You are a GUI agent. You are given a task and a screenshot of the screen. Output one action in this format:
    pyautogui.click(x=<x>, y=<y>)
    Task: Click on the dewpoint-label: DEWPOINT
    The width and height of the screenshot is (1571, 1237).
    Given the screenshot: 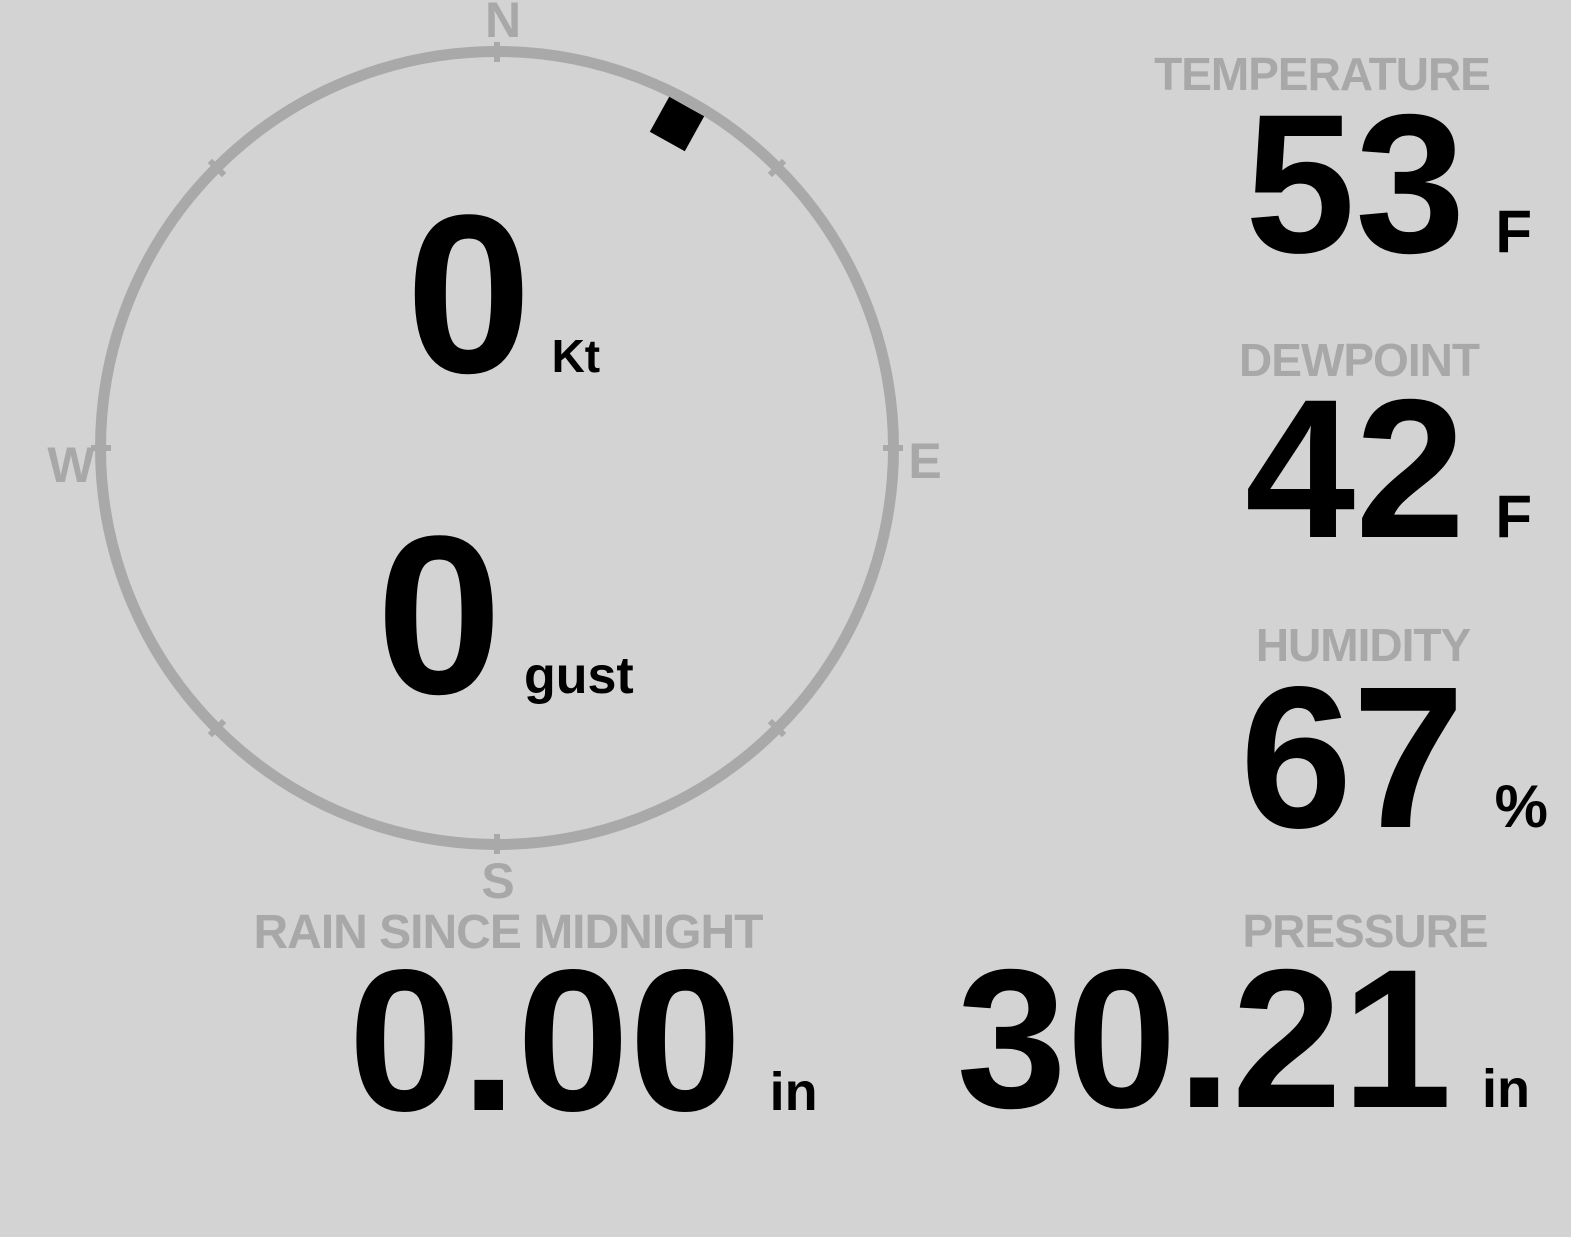 What is the action you would take?
    pyautogui.click(x=1359, y=360)
    